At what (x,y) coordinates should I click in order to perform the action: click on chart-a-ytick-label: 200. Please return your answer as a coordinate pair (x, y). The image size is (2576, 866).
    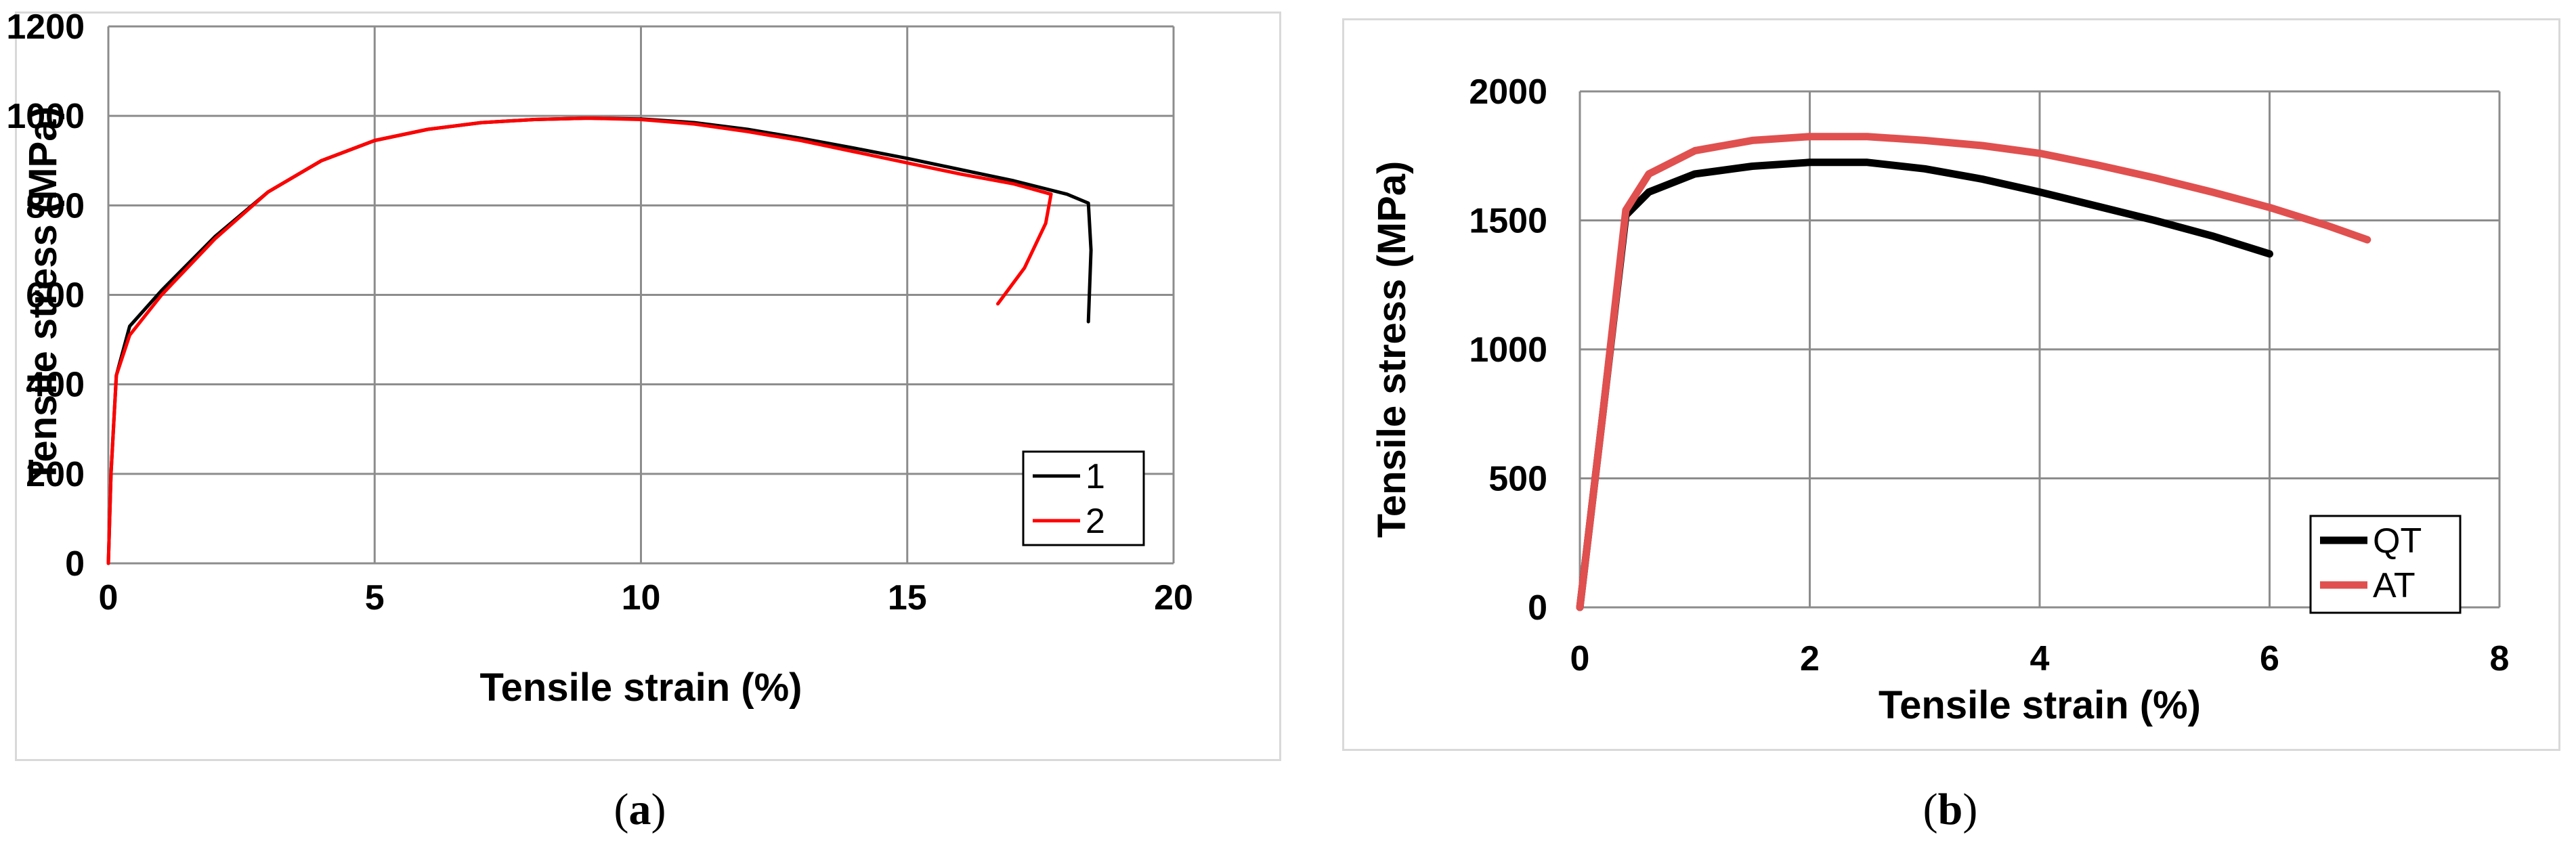
    Looking at the image, I should click on (55, 475).